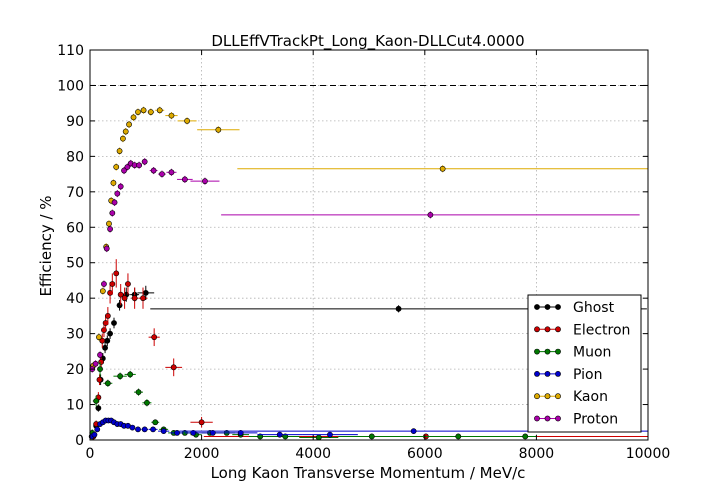  What do you see at coordinates (368, 473) in the screenshot?
I see `x-axis-label: Long Kaon Transverse Momentum / MeV/c` at bounding box center [368, 473].